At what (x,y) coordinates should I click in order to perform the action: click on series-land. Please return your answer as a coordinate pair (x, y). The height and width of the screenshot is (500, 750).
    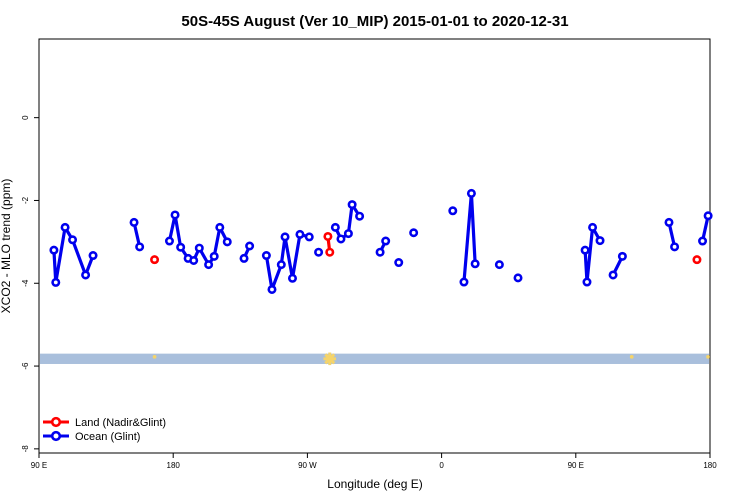
    Looking at the image, I should click on (426, 248).